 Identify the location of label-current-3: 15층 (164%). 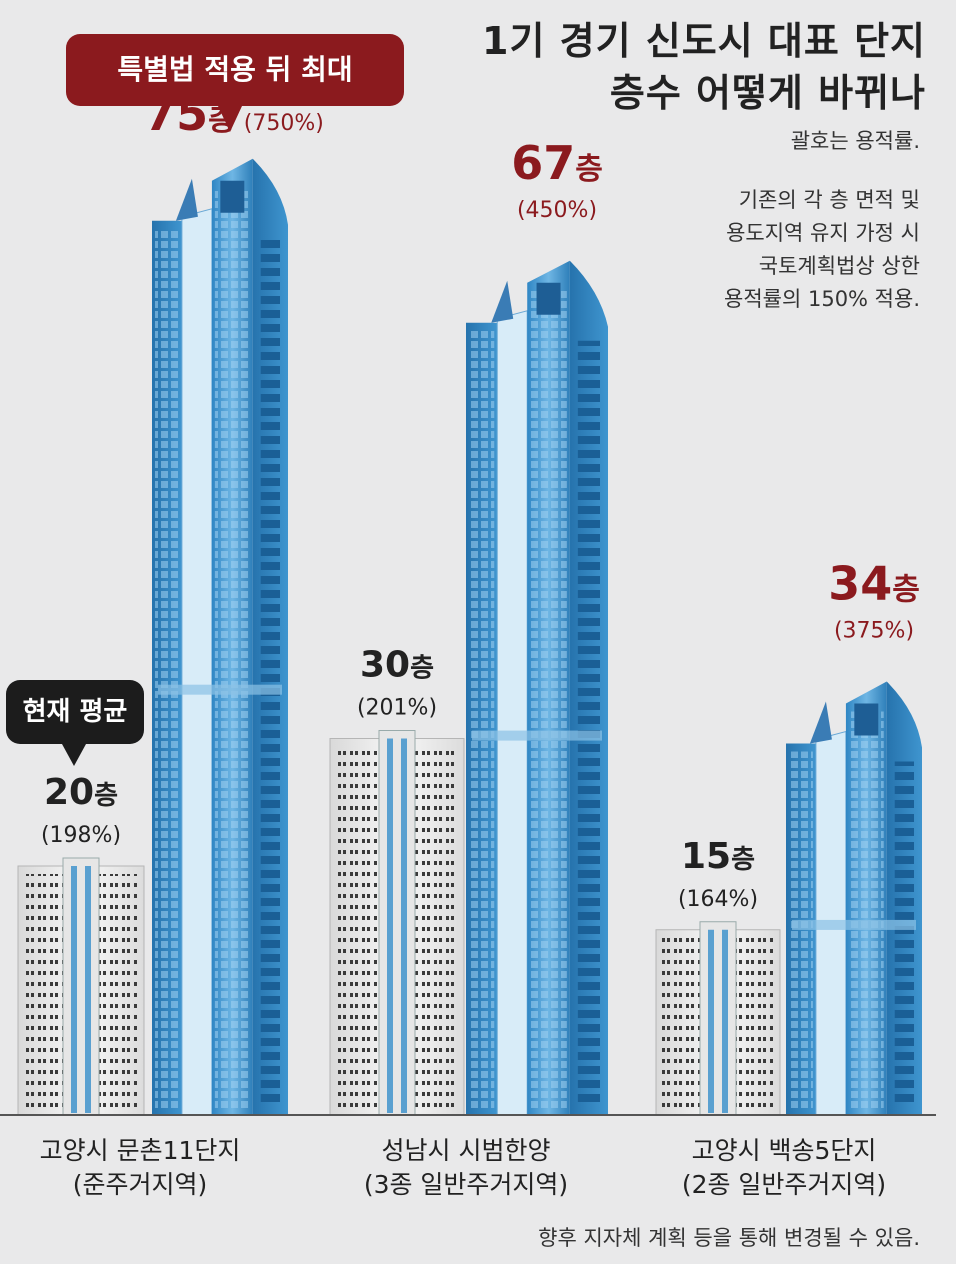
(718, 874).